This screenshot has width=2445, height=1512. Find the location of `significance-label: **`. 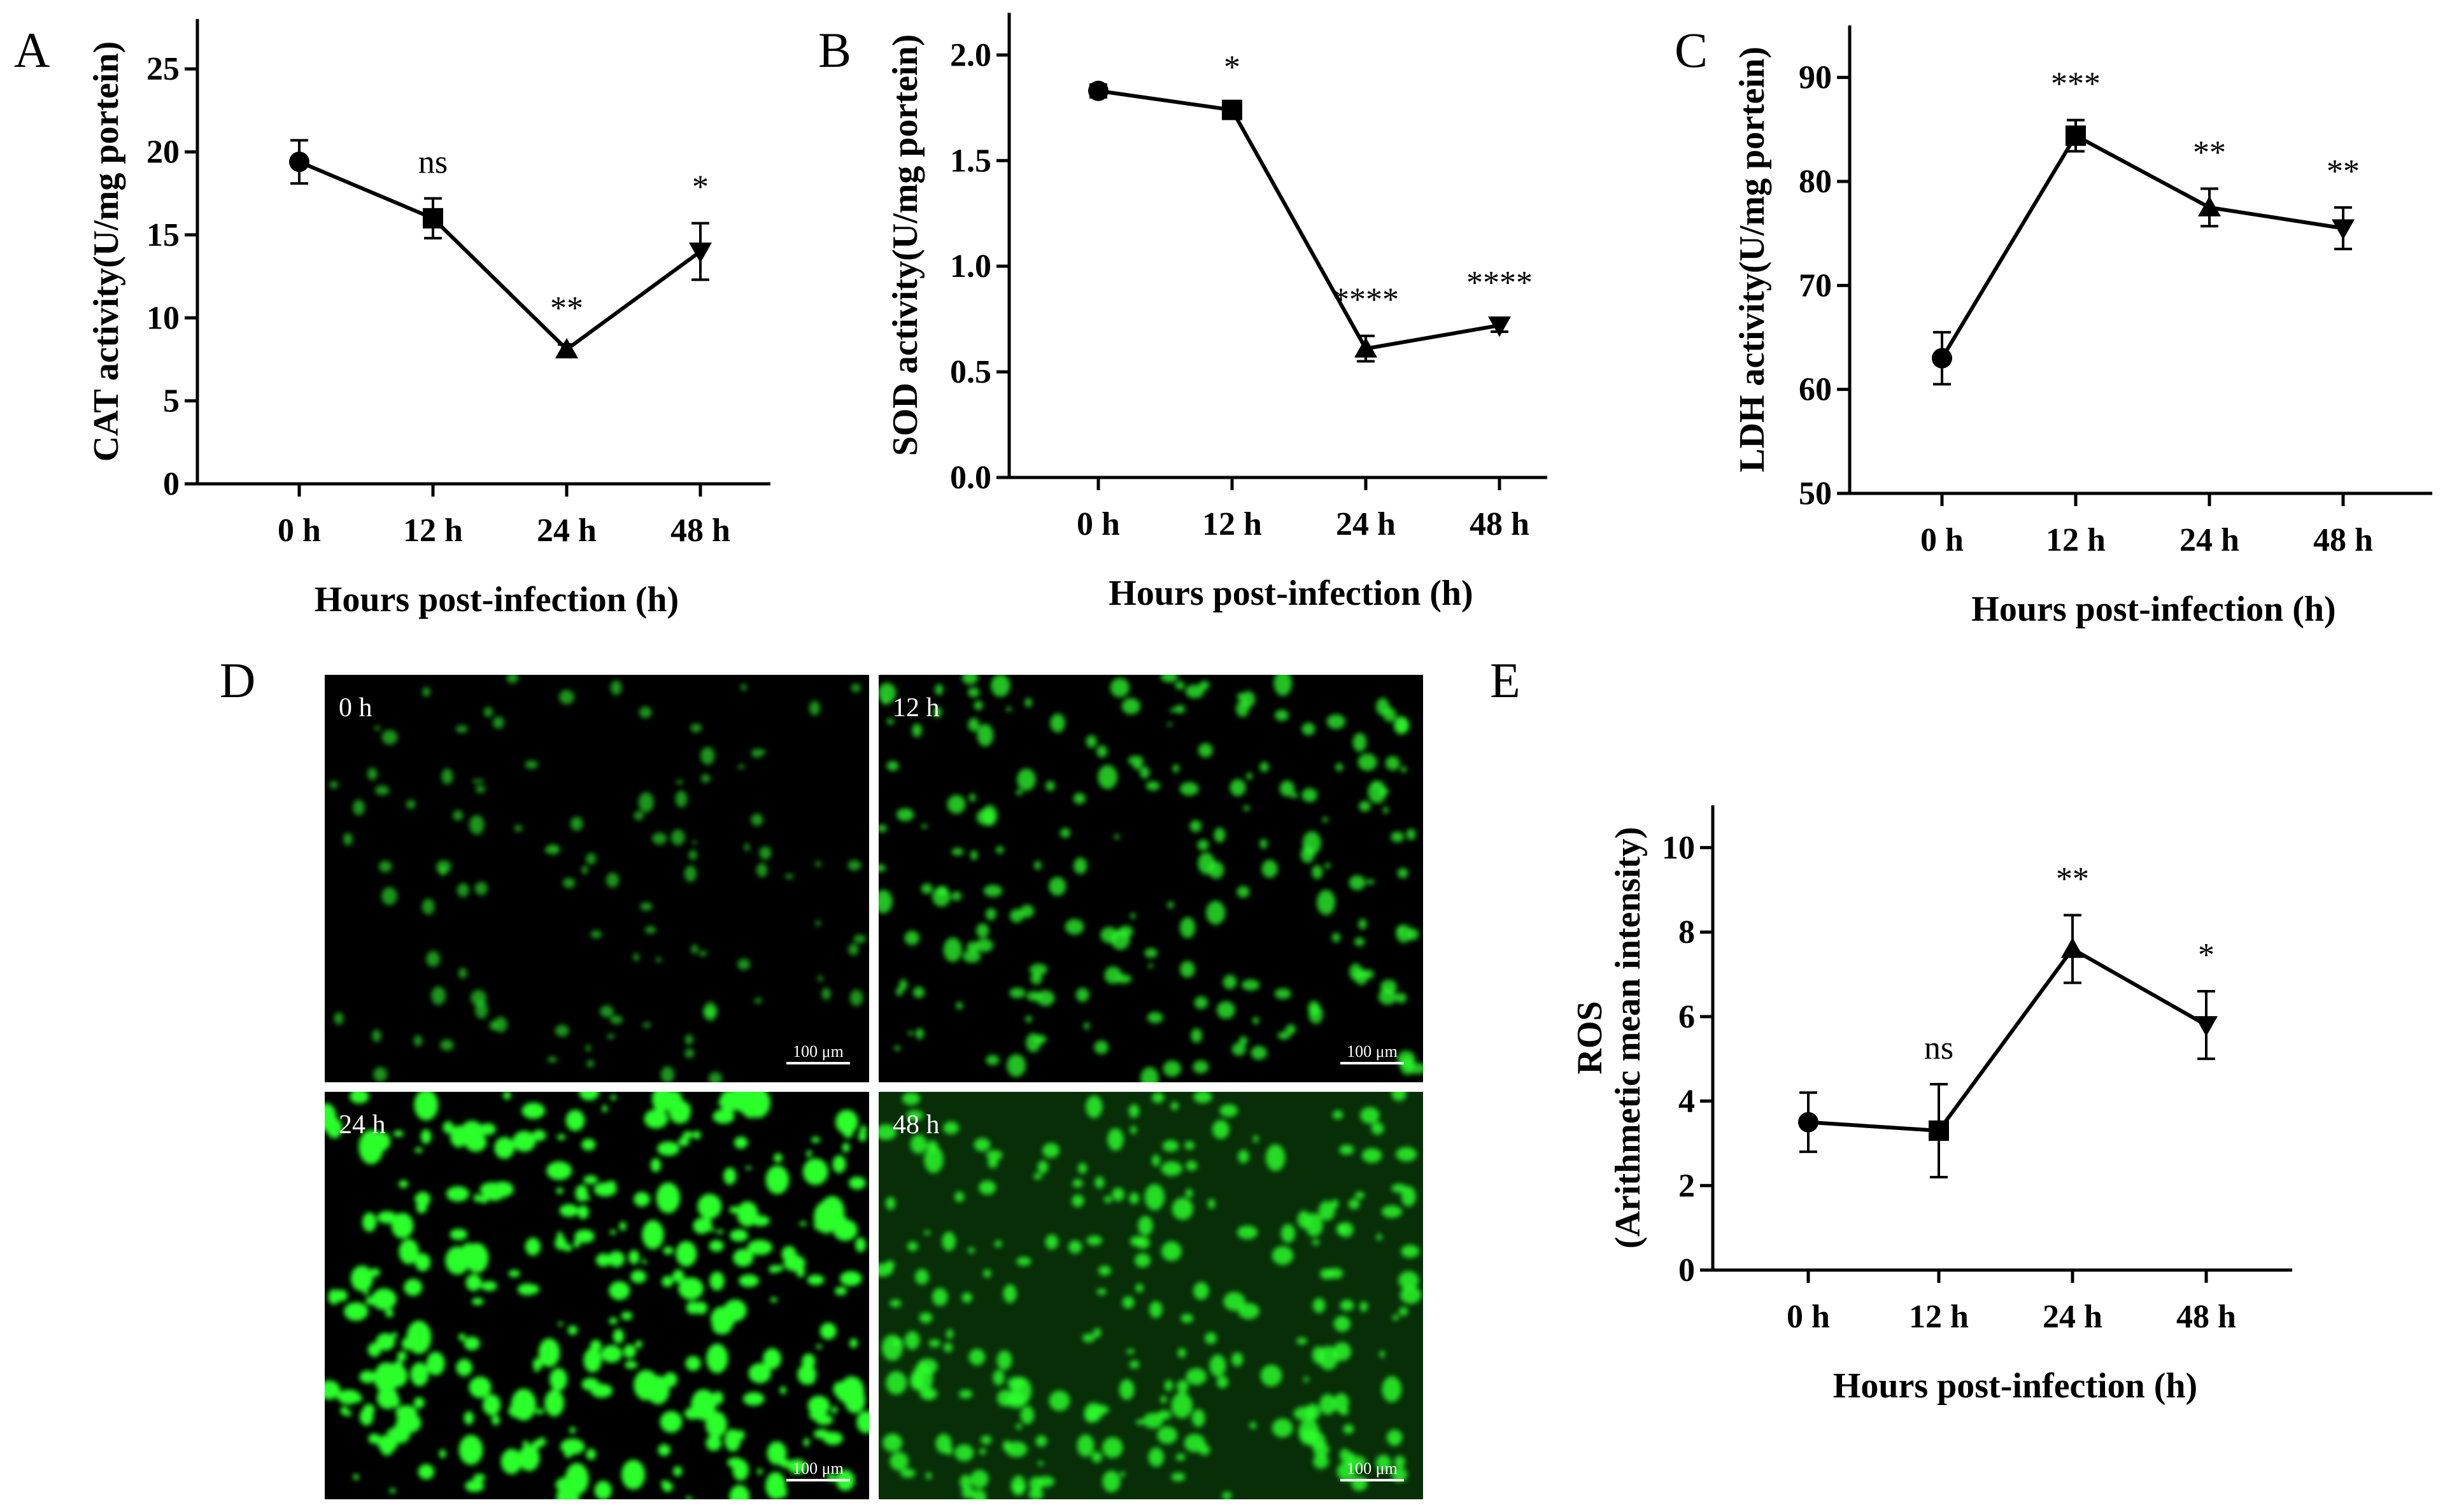

significance-label: ** is located at coordinates (566, 308).